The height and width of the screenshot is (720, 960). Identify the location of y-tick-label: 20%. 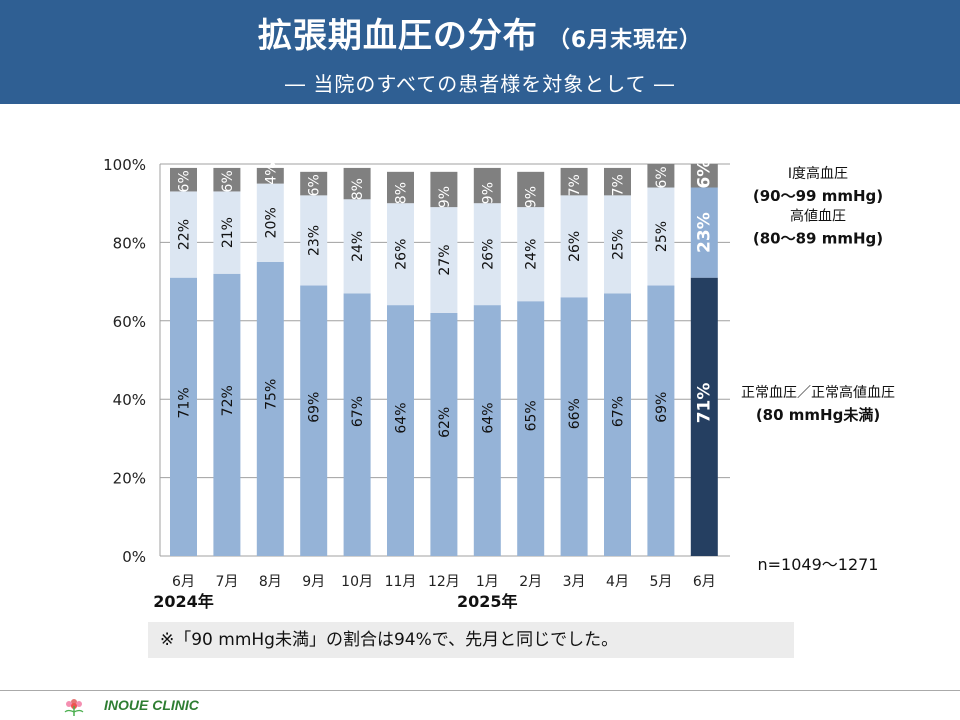
(129, 479).